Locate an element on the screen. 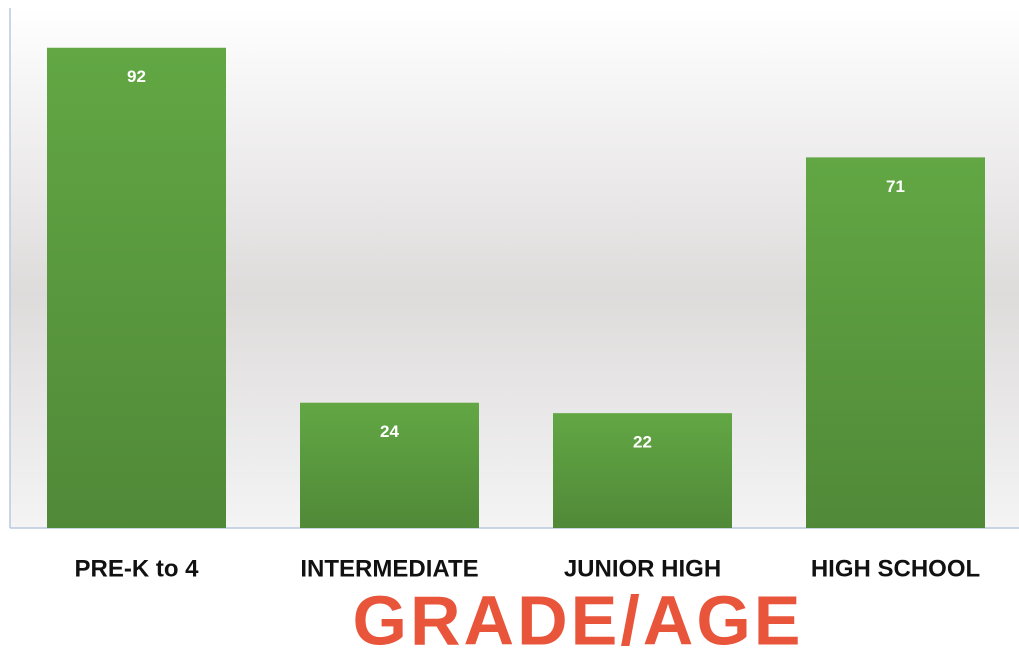 This screenshot has width=1019, height=666. x-tick-label: HIGH SCHOOL is located at coordinates (895, 568).